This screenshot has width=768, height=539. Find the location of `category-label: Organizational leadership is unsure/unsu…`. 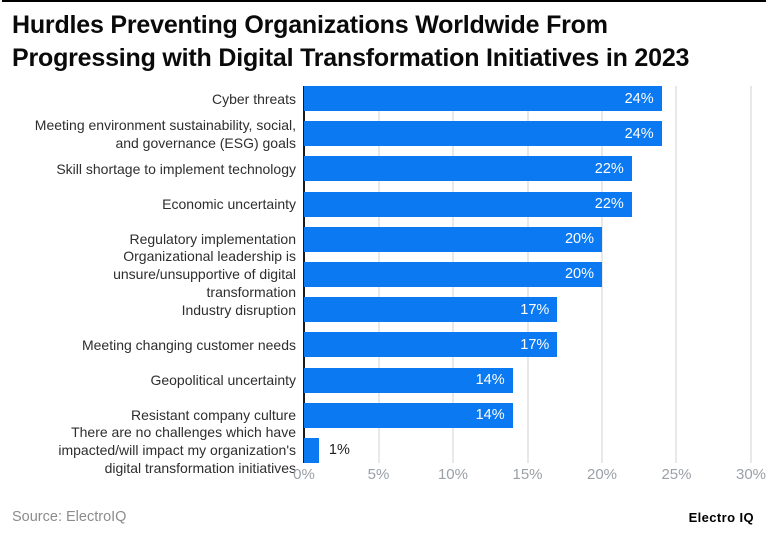

category-label: Organizational leadership is unsure/unsu… is located at coordinates (204, 274).